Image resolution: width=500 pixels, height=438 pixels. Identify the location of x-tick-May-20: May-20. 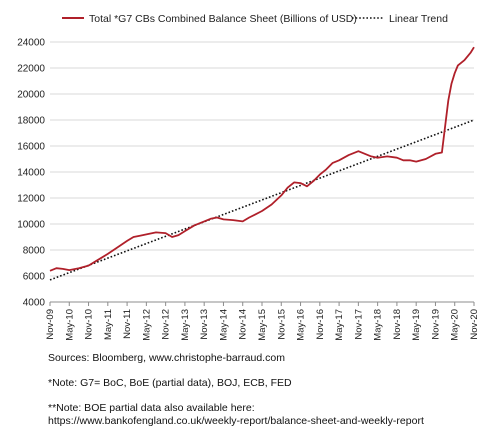
(455, 325).